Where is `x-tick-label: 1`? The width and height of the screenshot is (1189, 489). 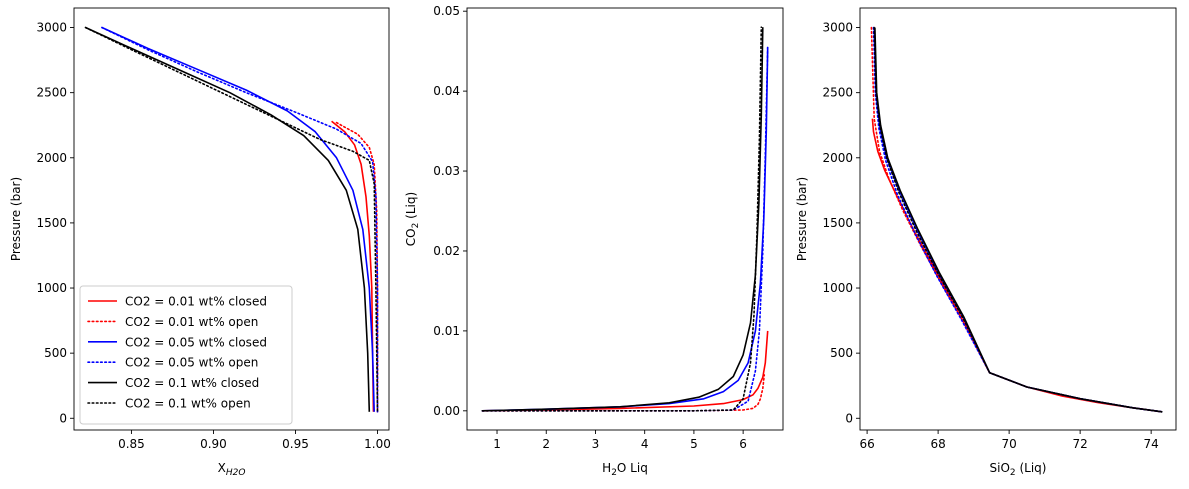 x-tick-label: 1 is located at coordinates (497, 444).